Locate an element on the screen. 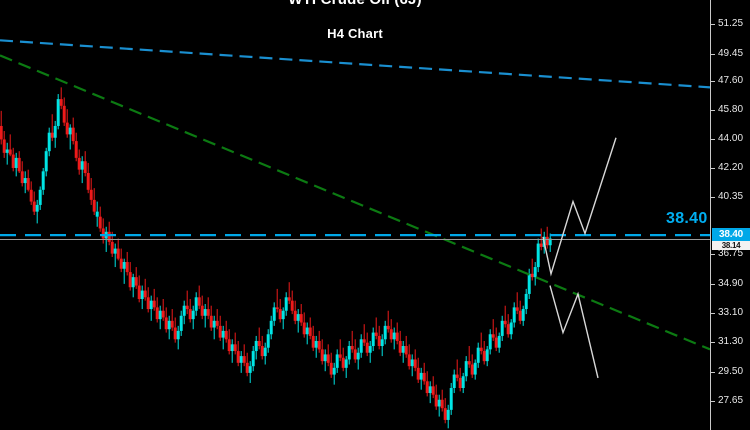 The image size is (750, 430). axis-label: 34.90 is located at coordinates (731, 283).